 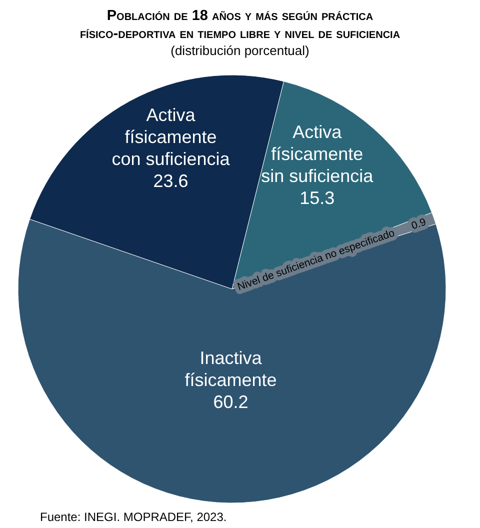 I want to click on slice-label: Inactiva físicamente, so click(x=230, y=369).